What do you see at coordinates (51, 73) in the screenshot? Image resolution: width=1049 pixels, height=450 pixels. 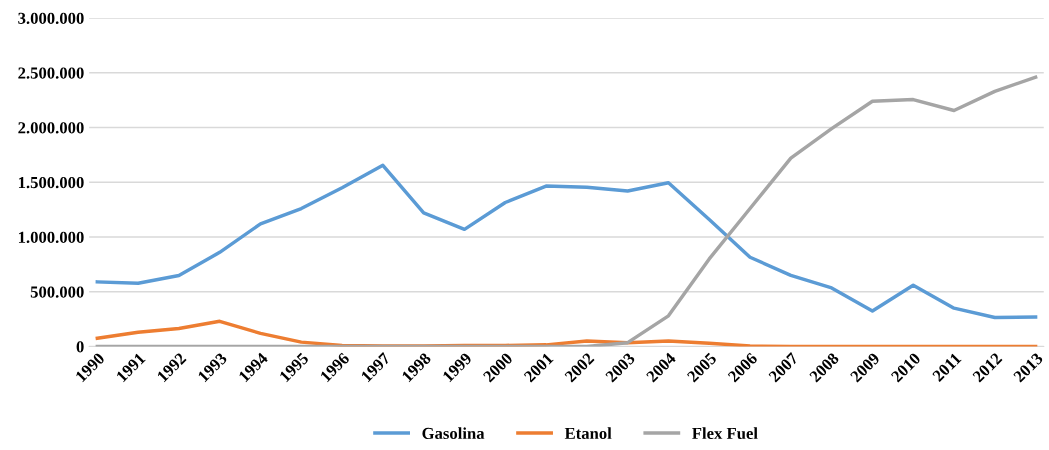 I see `y-tick-label: 2.500.000` at bounding box center [51, 73].